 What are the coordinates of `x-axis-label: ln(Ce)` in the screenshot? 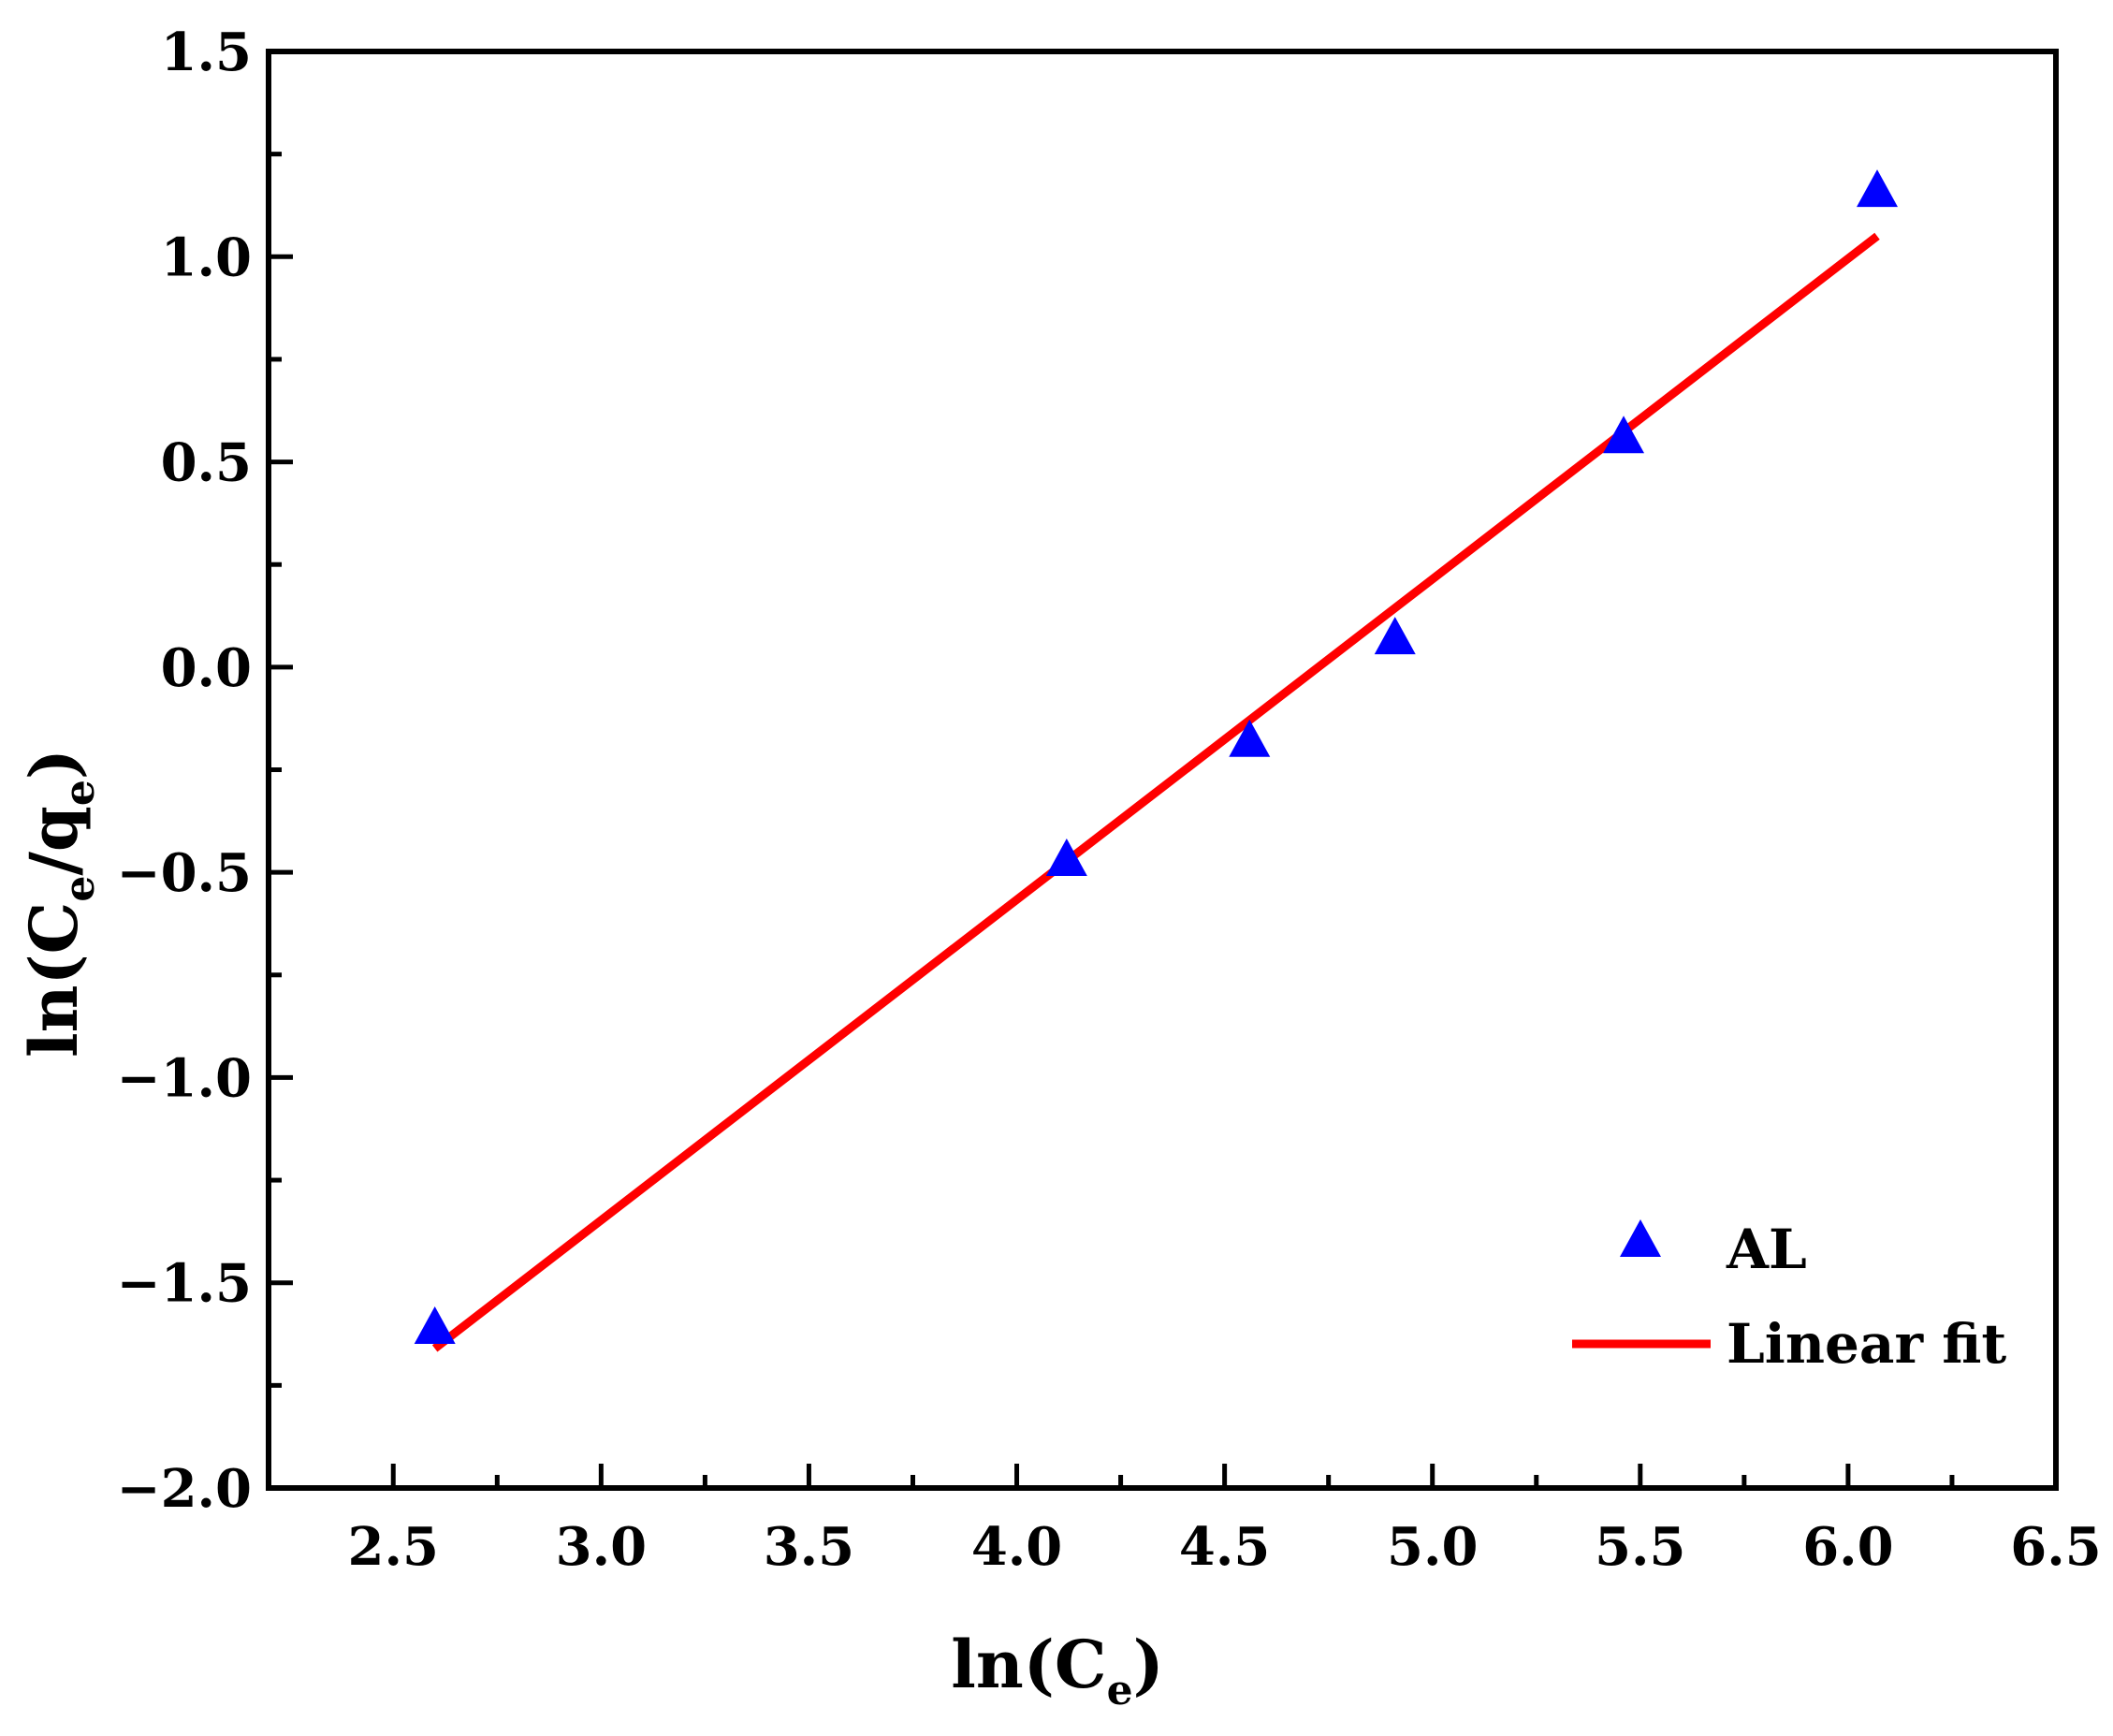 It's located at (1057, 1670).